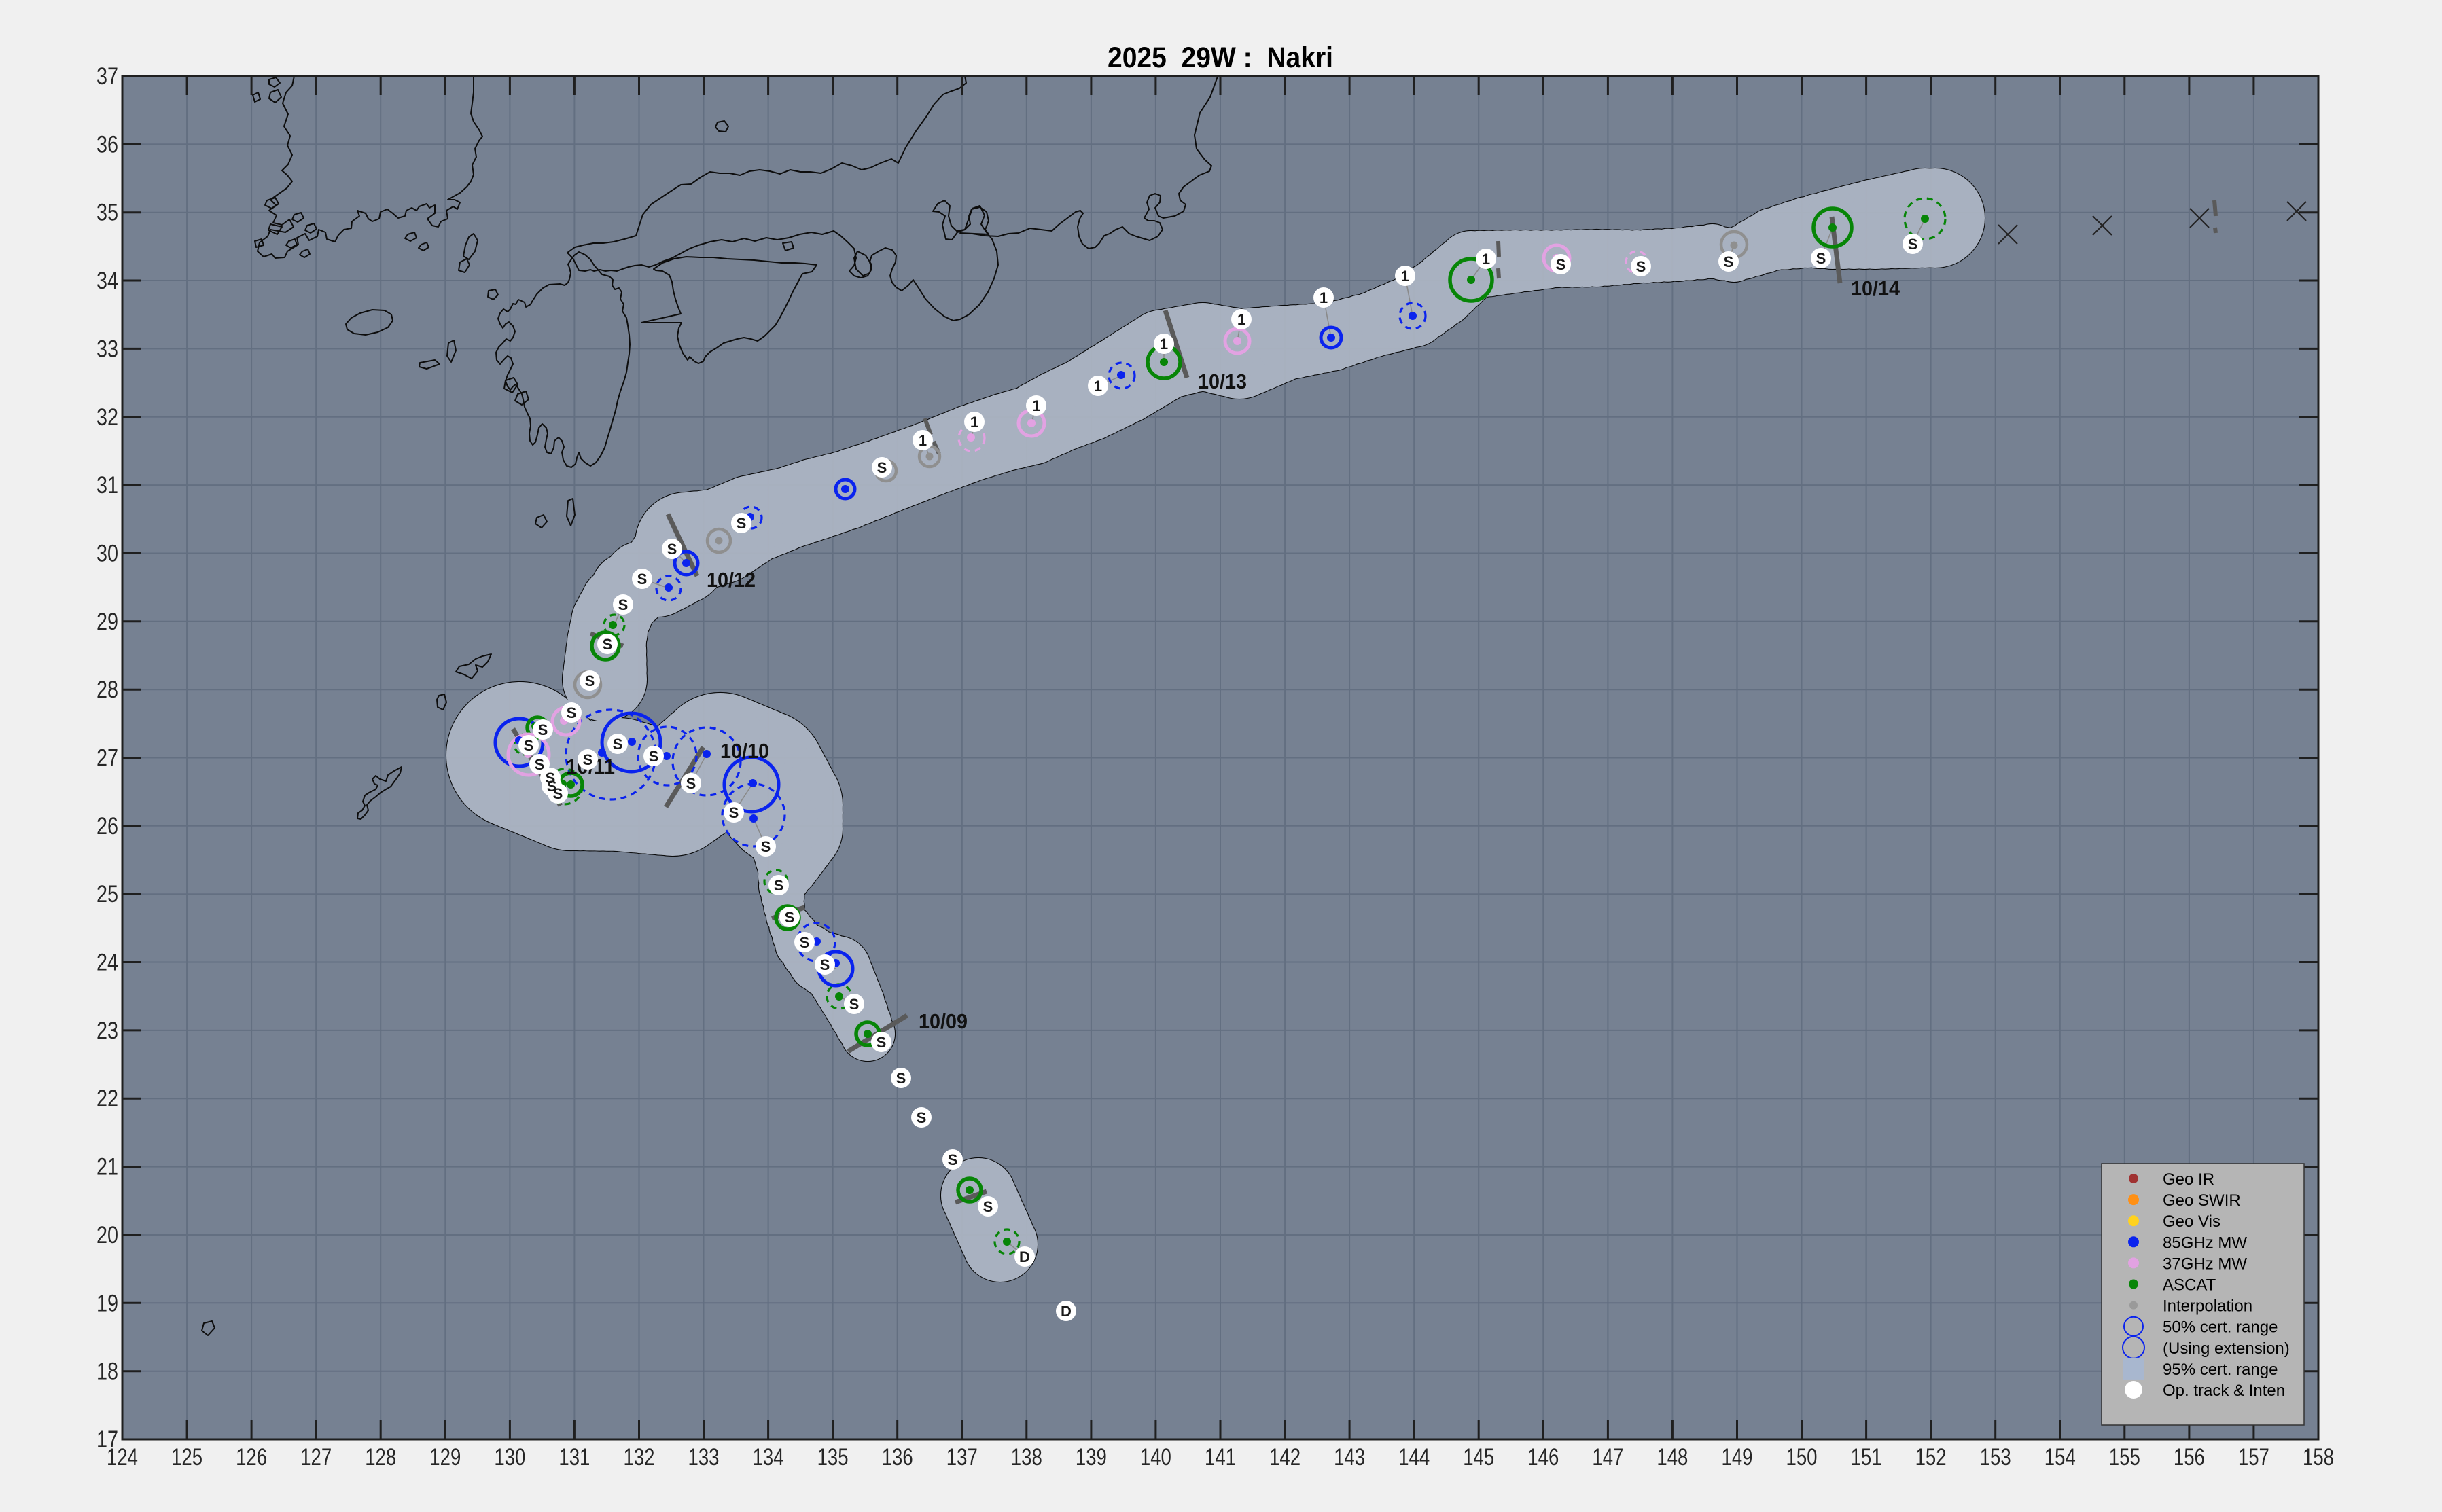 This screenshot has height=1512, width=2442. What do you see at coordinates (107, 963) in the screenshot?
I see `svg-text: 24` at bounding box center [107, 963].